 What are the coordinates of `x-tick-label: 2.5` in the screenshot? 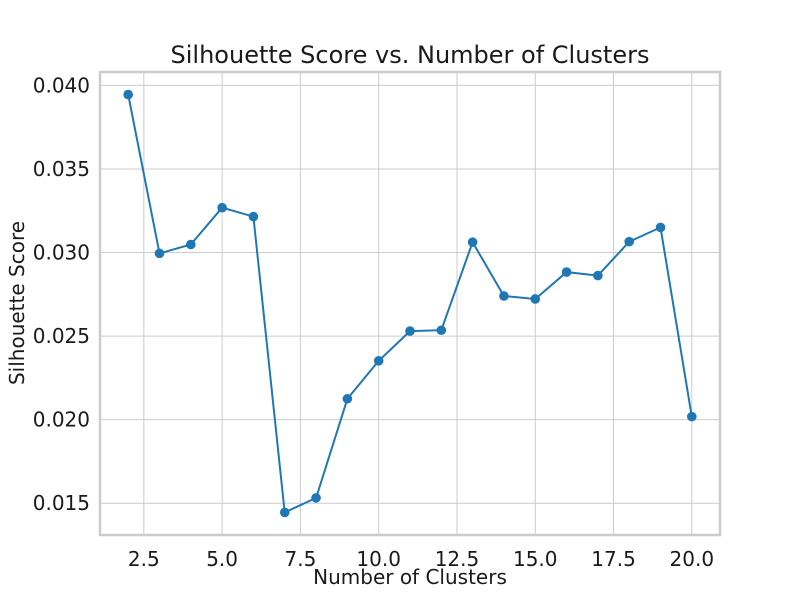 It's located at (144, 559).